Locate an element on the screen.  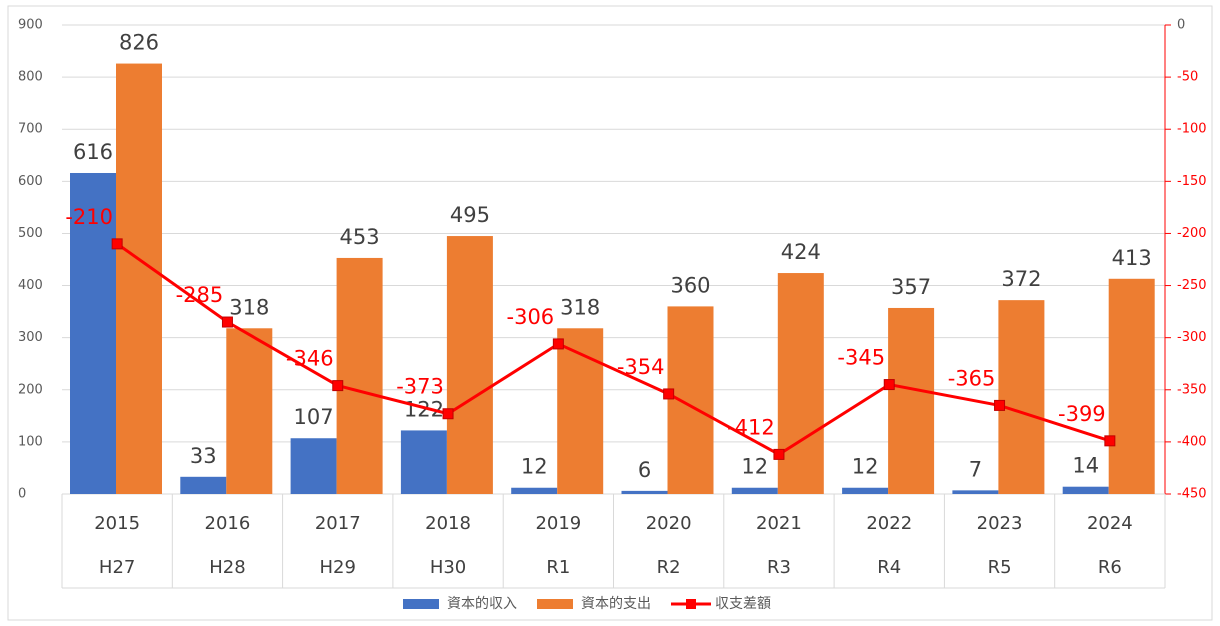
x-era-label: R2 is located at coordinates (669, 567).